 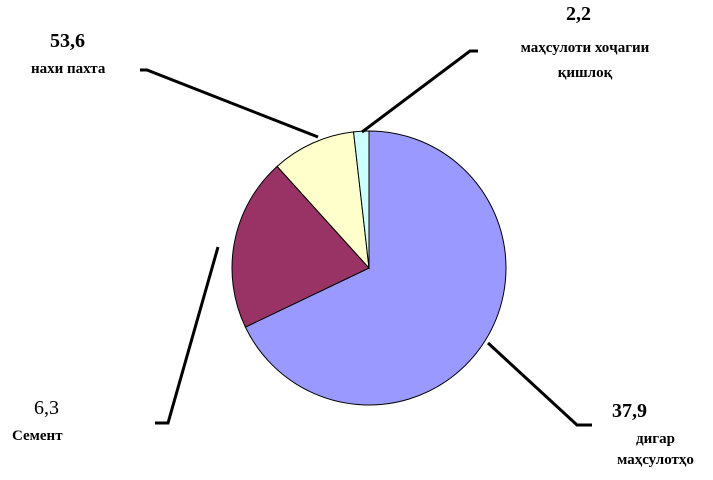 I want to click on category-label-agri: маҳсулоти хоҷагии қишлоқ, so click(x=585, y=61).